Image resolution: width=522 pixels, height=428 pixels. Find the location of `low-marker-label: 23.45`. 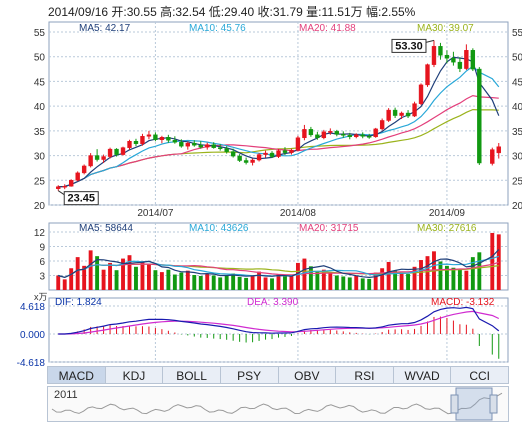

low-marker-label: 23.45 is located at coordinates (81, 199).